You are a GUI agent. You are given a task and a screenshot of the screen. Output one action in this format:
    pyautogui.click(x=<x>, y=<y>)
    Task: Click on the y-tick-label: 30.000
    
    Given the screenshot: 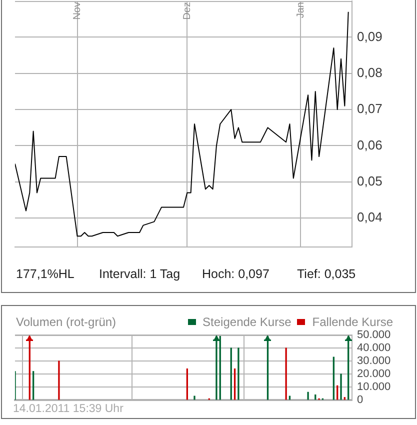 What is the action you would take?
    pyautogui.click(x=374, y=361)
    